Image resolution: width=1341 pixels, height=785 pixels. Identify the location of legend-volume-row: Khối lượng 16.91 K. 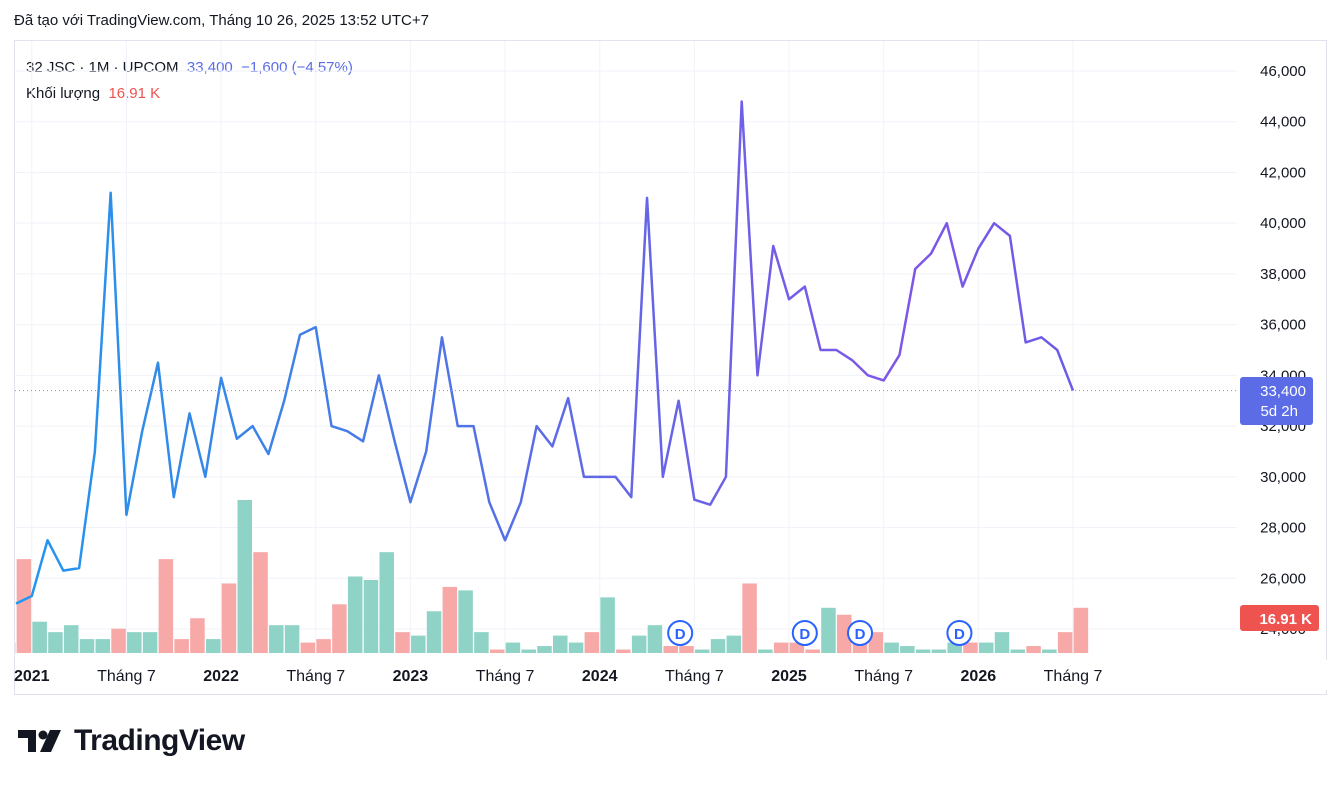
(189, 94).